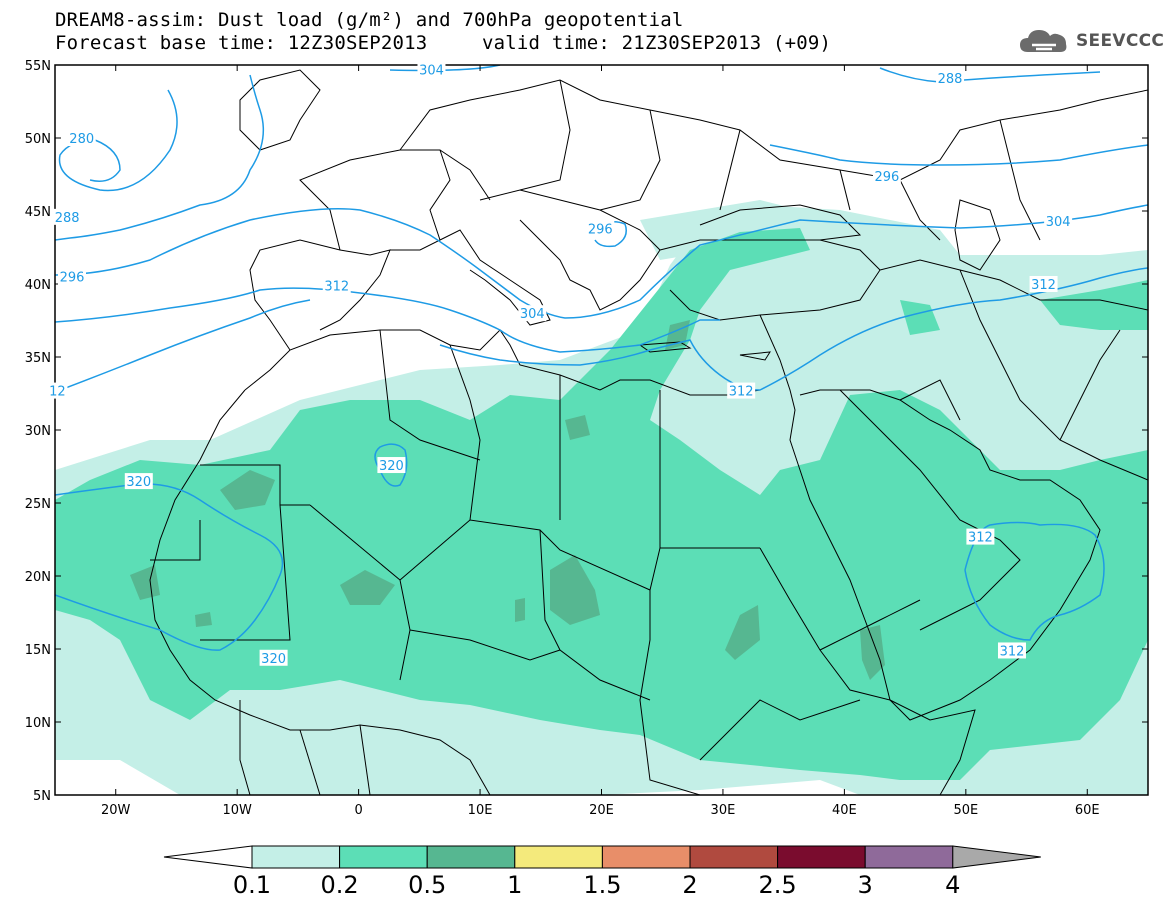 This screenshot has height=907, width=1165. Describe the element at coordinates (996, 857) in the screenshot. I see `colorbar-high-triangle` at that location.